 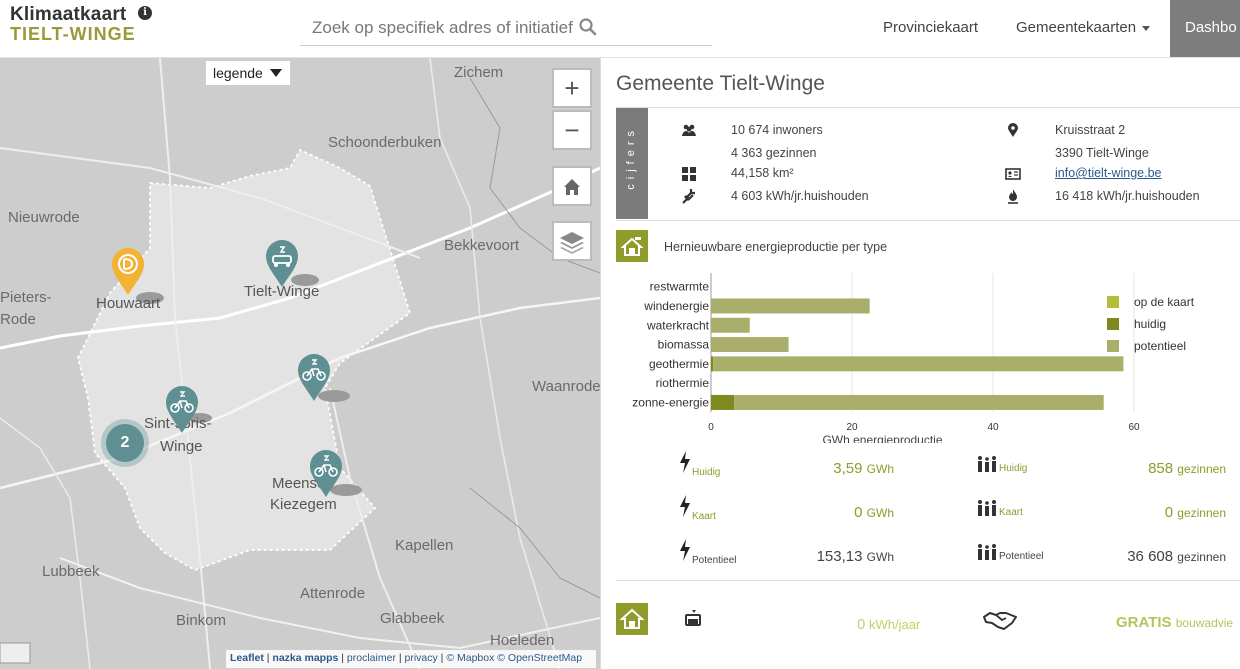 I want to click on legend-label: legende, so click(x=238, y=73).